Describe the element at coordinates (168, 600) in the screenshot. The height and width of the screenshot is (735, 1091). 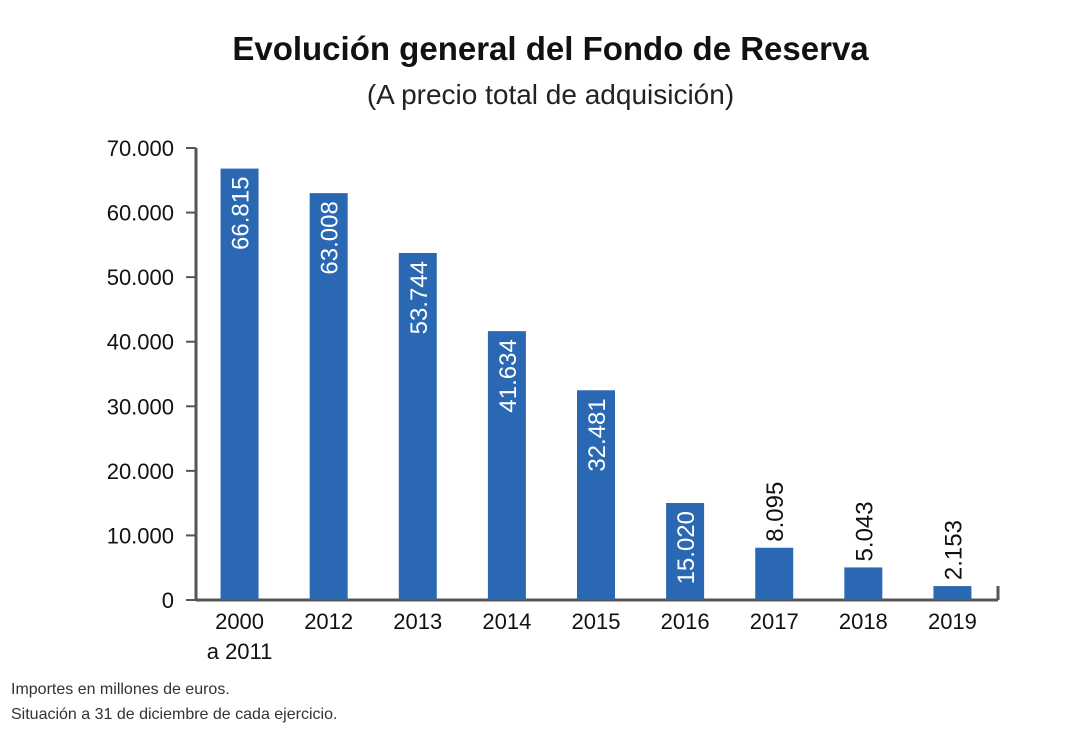
I see `y-tick-label: 0` at that location.